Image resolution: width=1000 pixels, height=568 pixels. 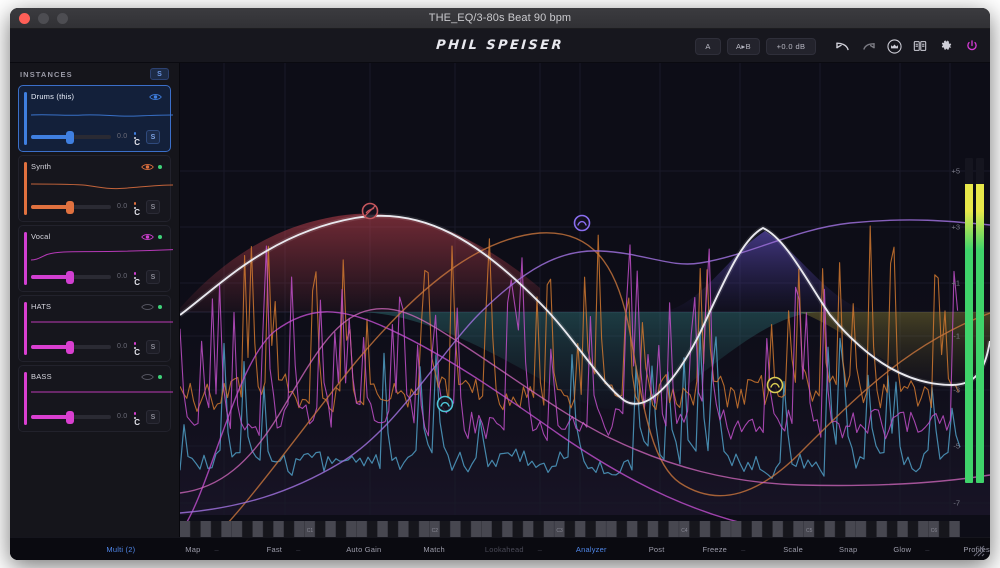 What do you see at coordinates (793, 549) in the screenshot?
I see `footer-item-scale: Scale` at bounding box center [793, 549].